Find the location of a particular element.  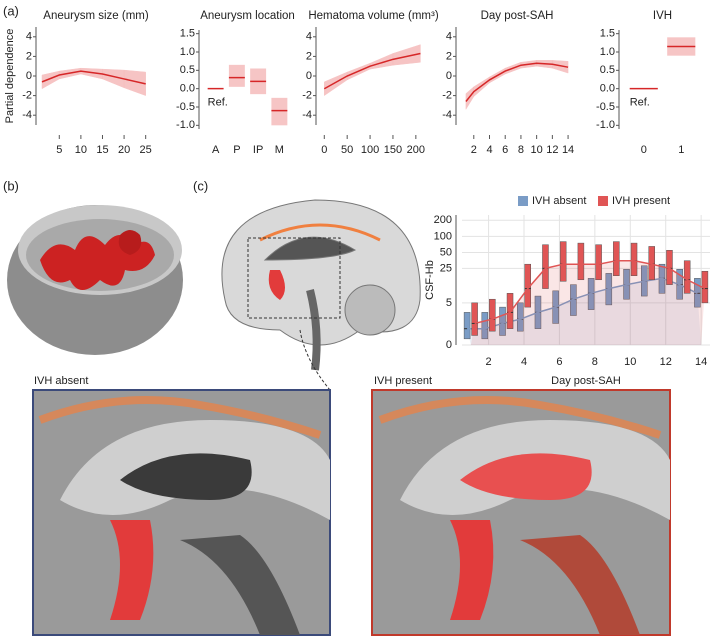

image-title: IVH absent is located at coordinates (61, 381).